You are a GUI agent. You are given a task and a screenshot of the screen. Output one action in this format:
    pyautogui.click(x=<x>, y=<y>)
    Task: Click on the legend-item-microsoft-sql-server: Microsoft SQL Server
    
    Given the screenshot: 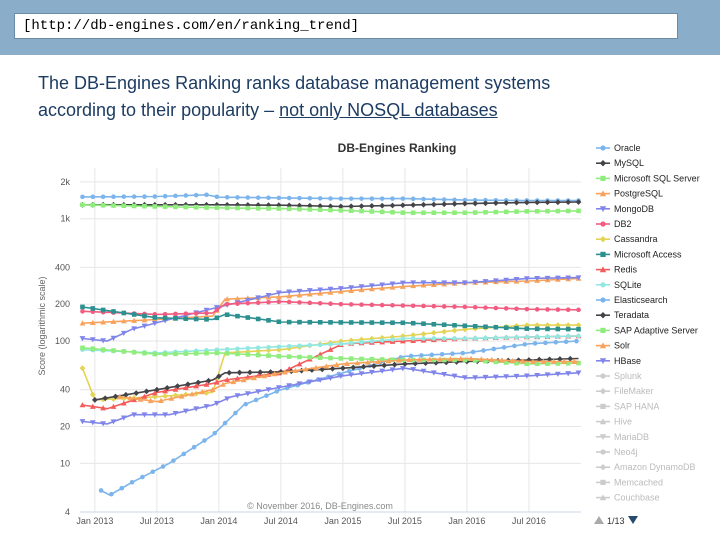 What is the action you would take?
    pyautogui.click(x=648, y=178)
    